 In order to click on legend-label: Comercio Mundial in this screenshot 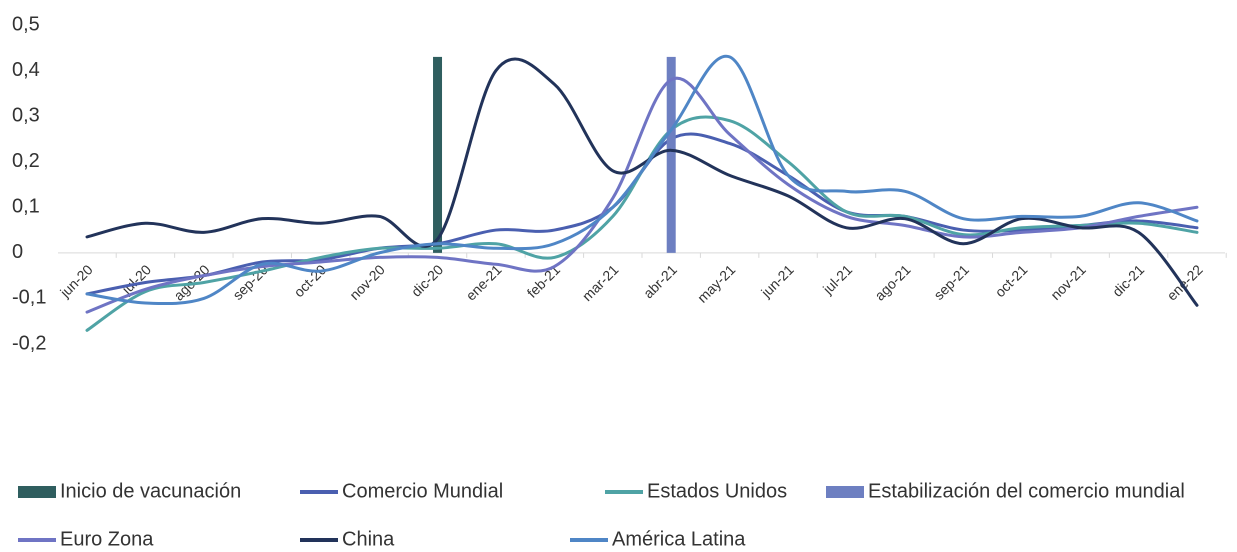, I will do `click(422, 491)`.